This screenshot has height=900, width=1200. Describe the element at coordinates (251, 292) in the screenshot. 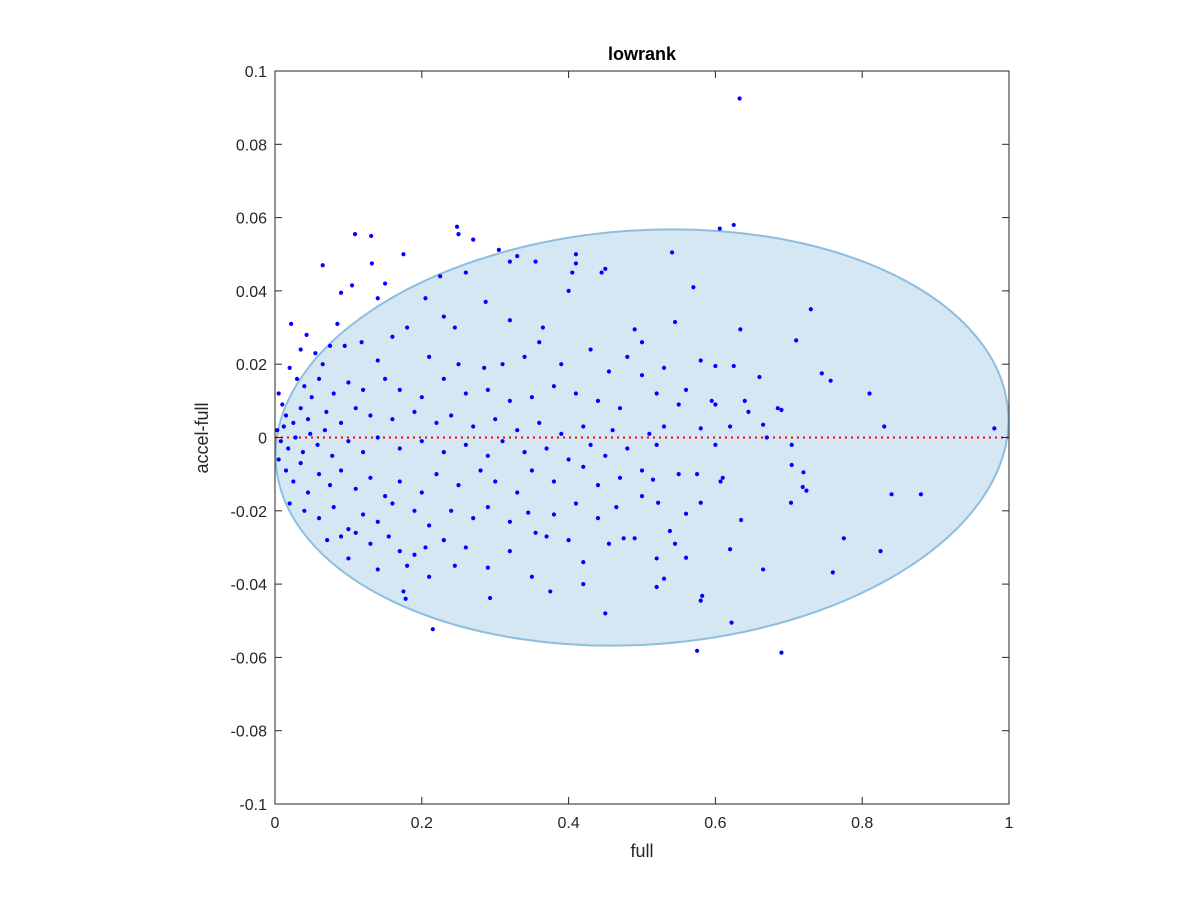

I see `y-tick-label: 0.04` at that location.